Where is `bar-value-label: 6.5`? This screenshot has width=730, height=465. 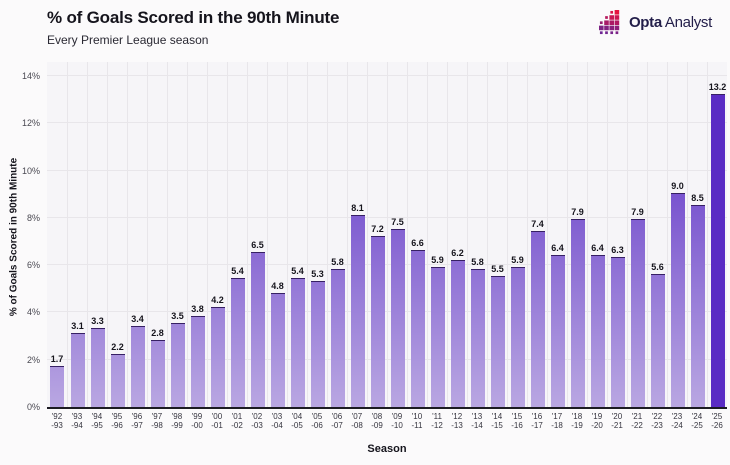
bar-value-label: 6.5 is located at coordinates (257, 245).